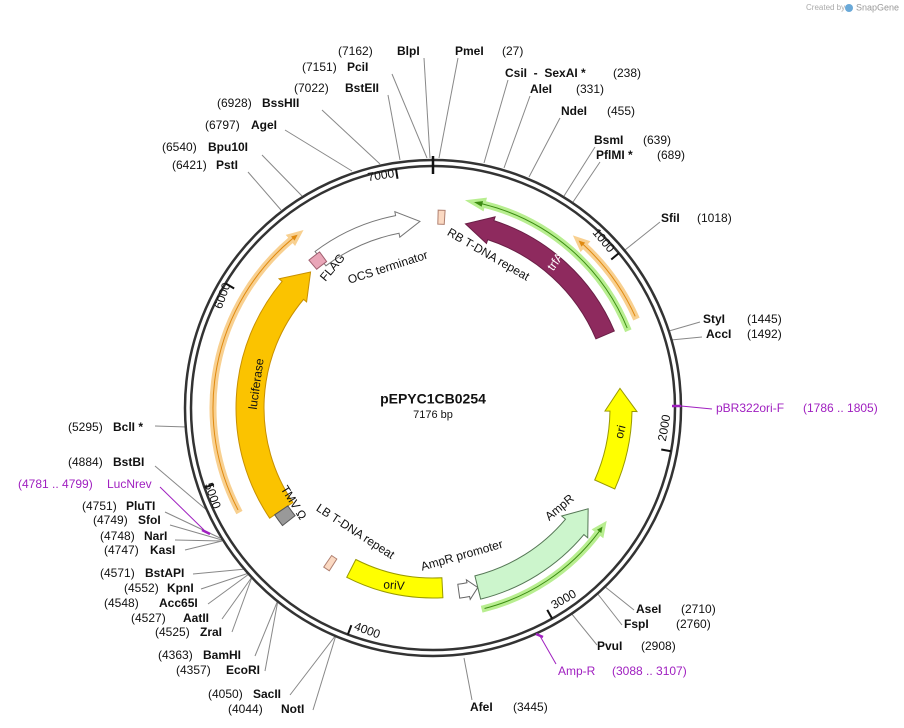 The image size is (904, 728). I want to click on primer-range: (1786 .. 1805), so click(840, 408).